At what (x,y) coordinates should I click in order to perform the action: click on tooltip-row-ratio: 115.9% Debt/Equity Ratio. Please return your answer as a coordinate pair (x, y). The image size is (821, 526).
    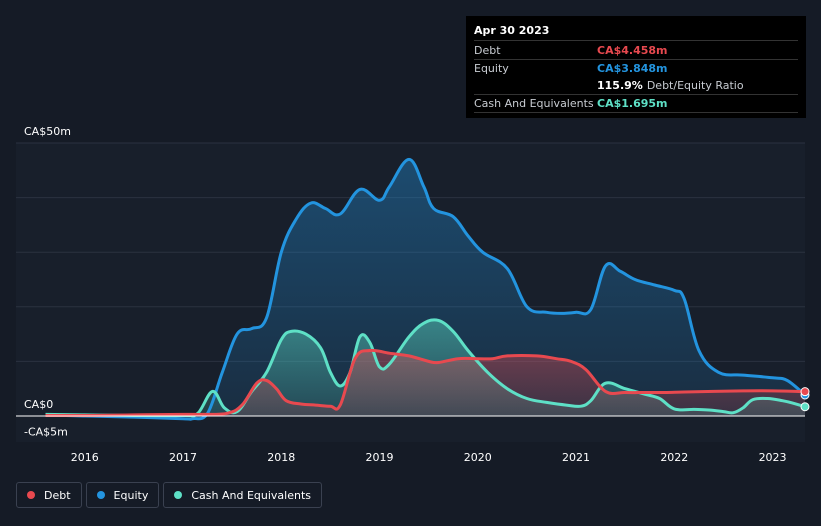
    Looking at the image, I should click on (636, 86).